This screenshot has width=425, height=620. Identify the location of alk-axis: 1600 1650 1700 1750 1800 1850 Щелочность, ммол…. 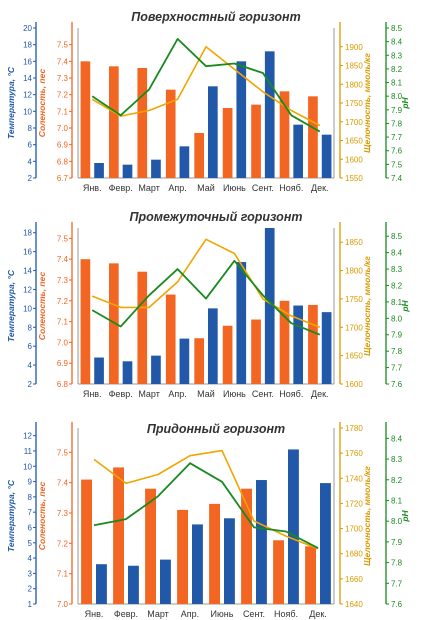
(355, 305).